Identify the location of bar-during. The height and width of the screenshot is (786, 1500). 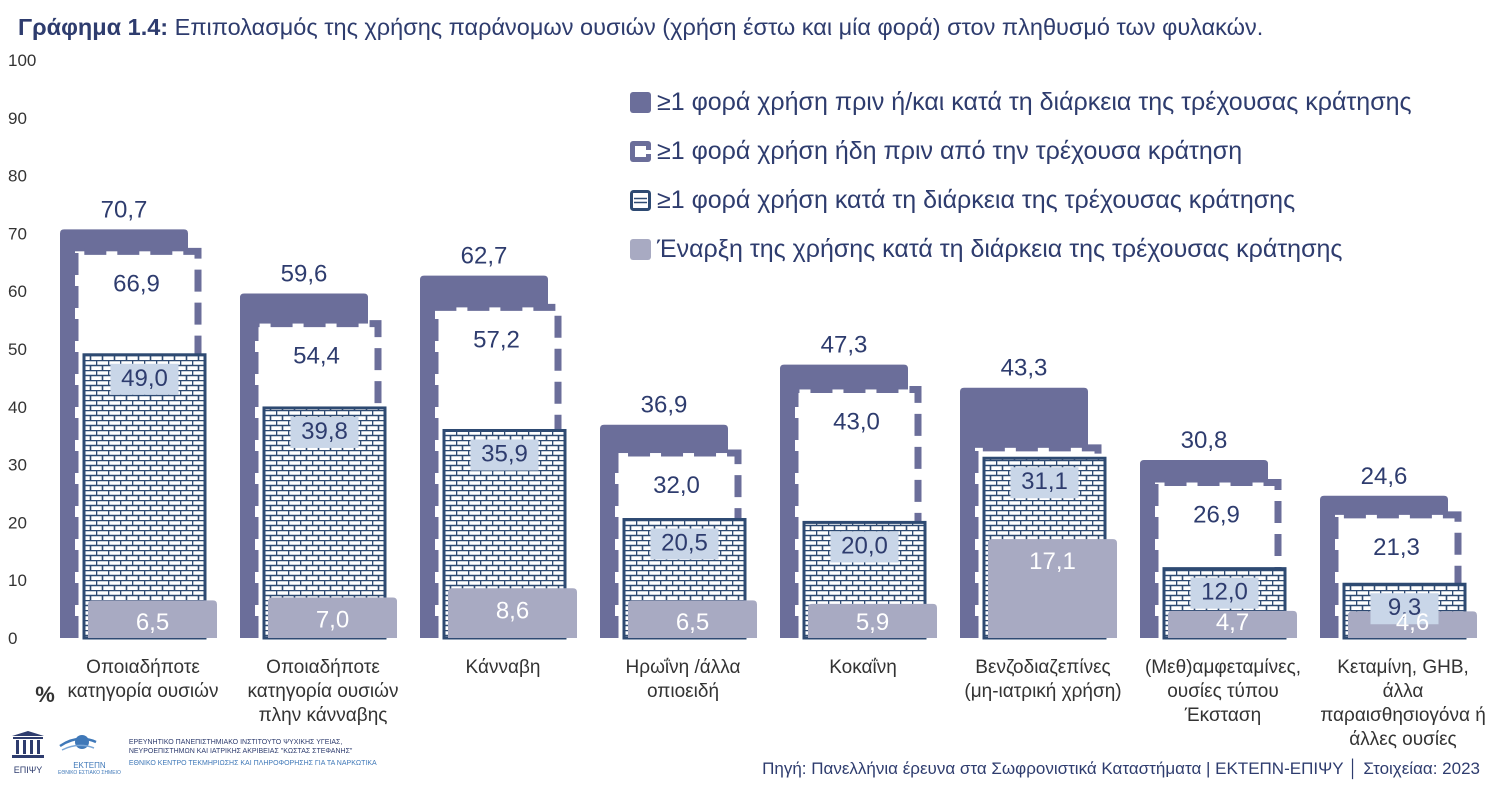
(144, 496).